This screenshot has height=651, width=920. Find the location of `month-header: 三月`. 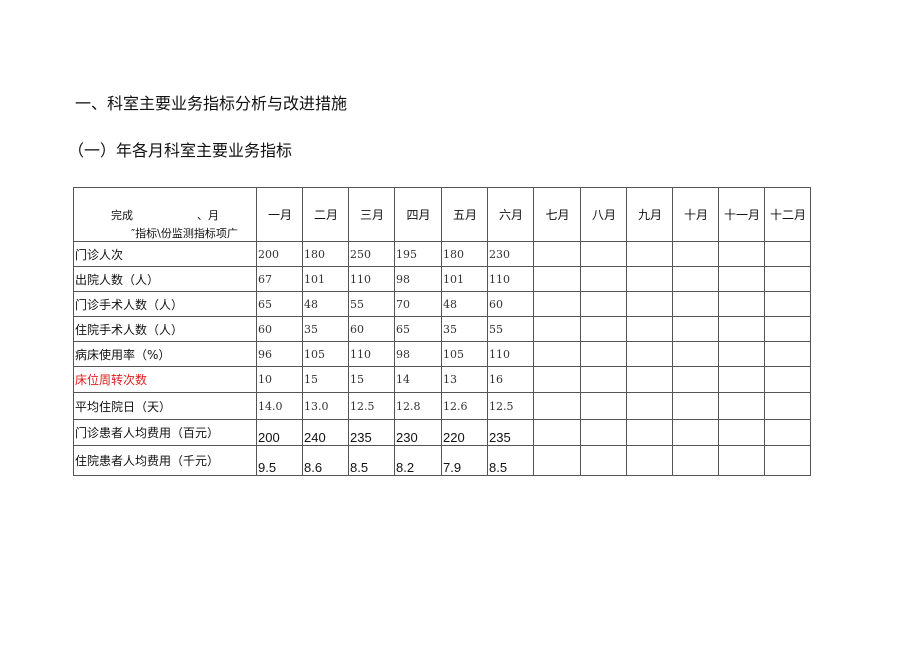

month-header: 三月 is located at coordinates (371, 214).